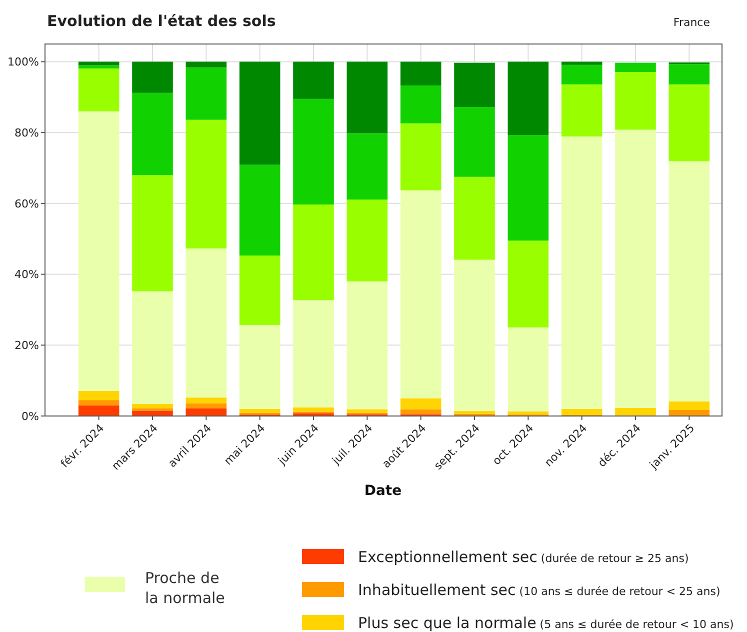 Image resolution: width=747 pixels, height=632 pixels. What do you see at coordinates (546, 623) in the screenshot?
I see `legend-label: Plus sec que la normale (5 ans ≤ durée de retour < 10 ans)` at bounding box center [546, 623].